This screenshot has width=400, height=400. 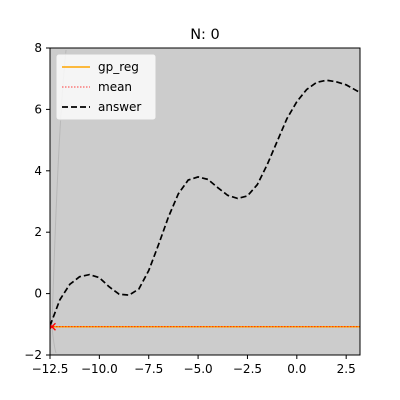 I want to click on legend-label-answer: answer, so click(x=119, y=107).